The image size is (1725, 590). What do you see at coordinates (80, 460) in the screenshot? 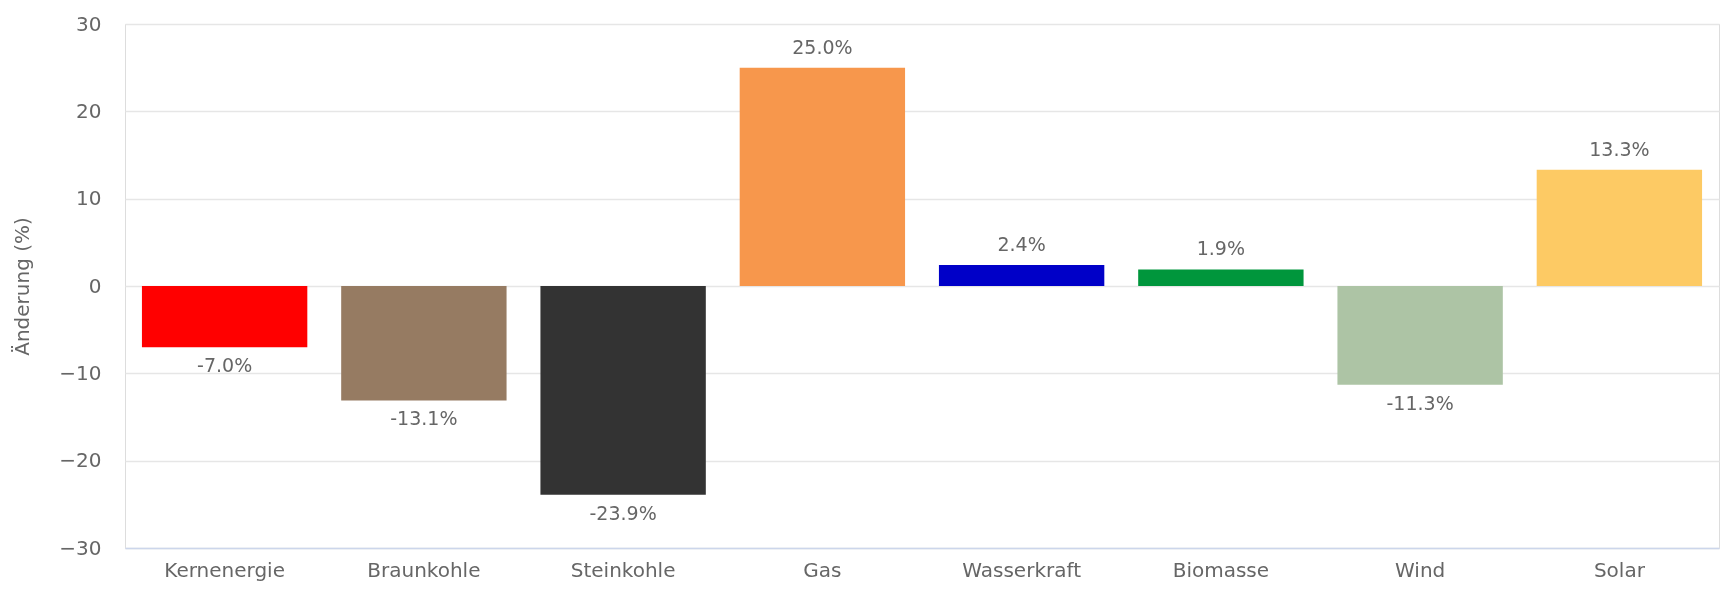
I see `y-tick-label: −20` at bounding box center [80, 460].